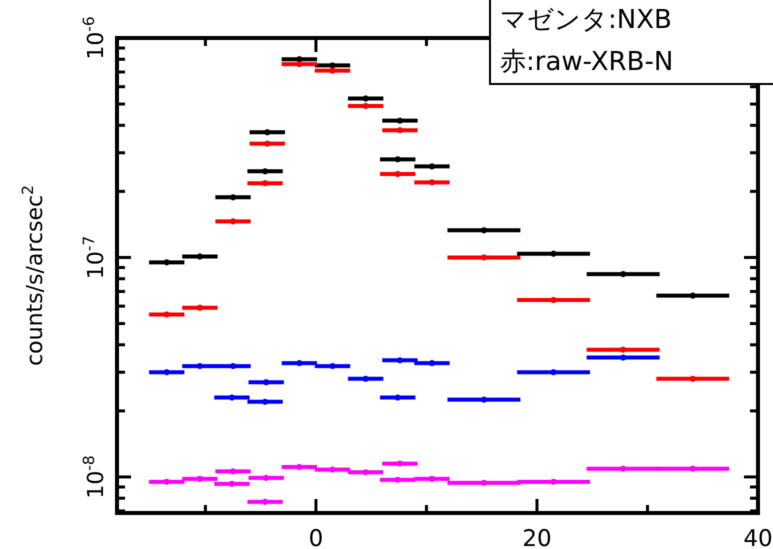 This screenshot has width=773, height=549. I want to click on x-tick-label: 0, so click(316, 537).